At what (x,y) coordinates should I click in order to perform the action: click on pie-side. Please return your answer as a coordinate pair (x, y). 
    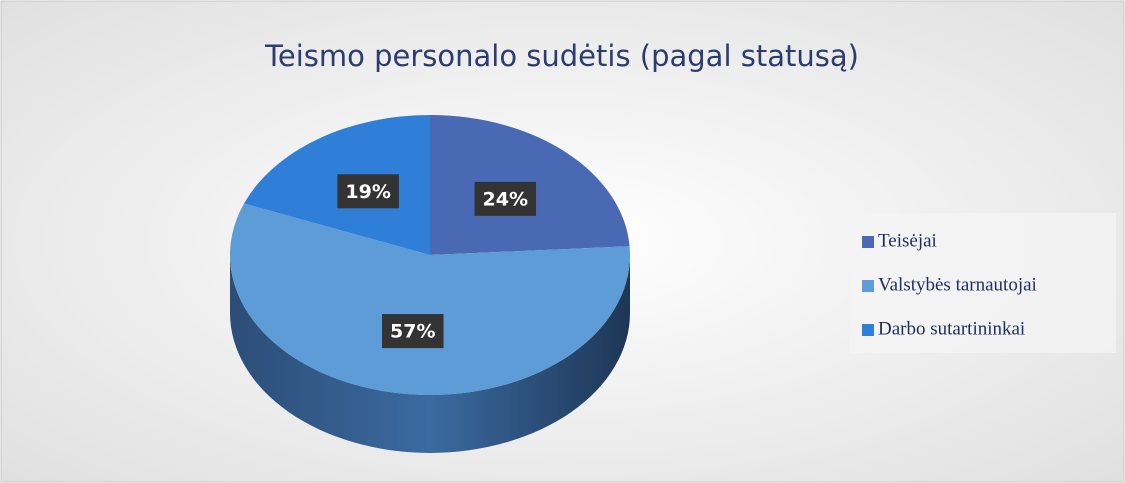
    Looking at the image, I should click on (430, 354).